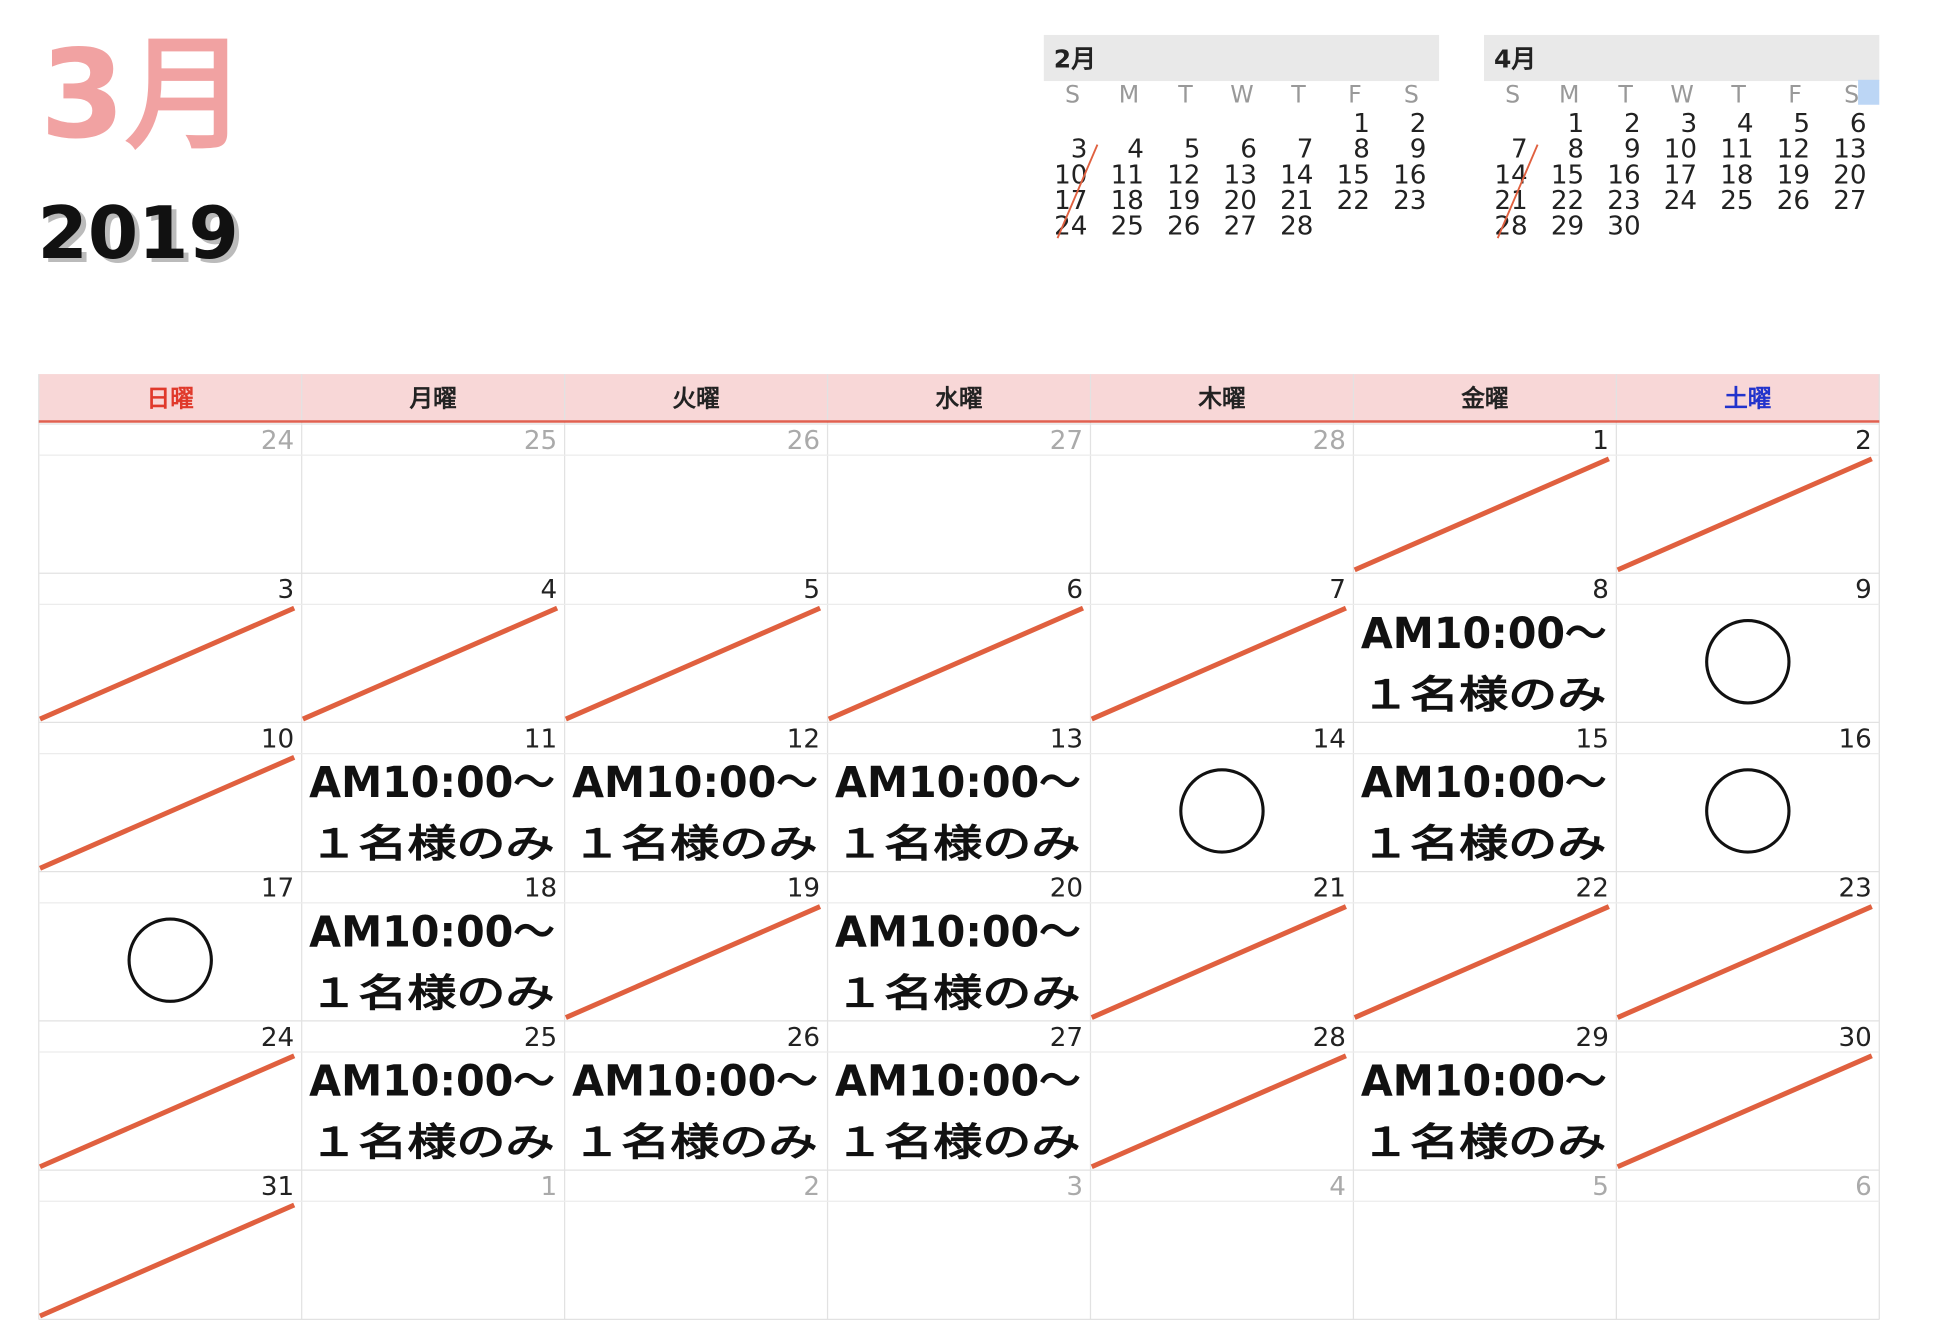 The height and width of the screenshot is (1340, 1933). I want to click on mini-day: 13, so click(1240, 175).